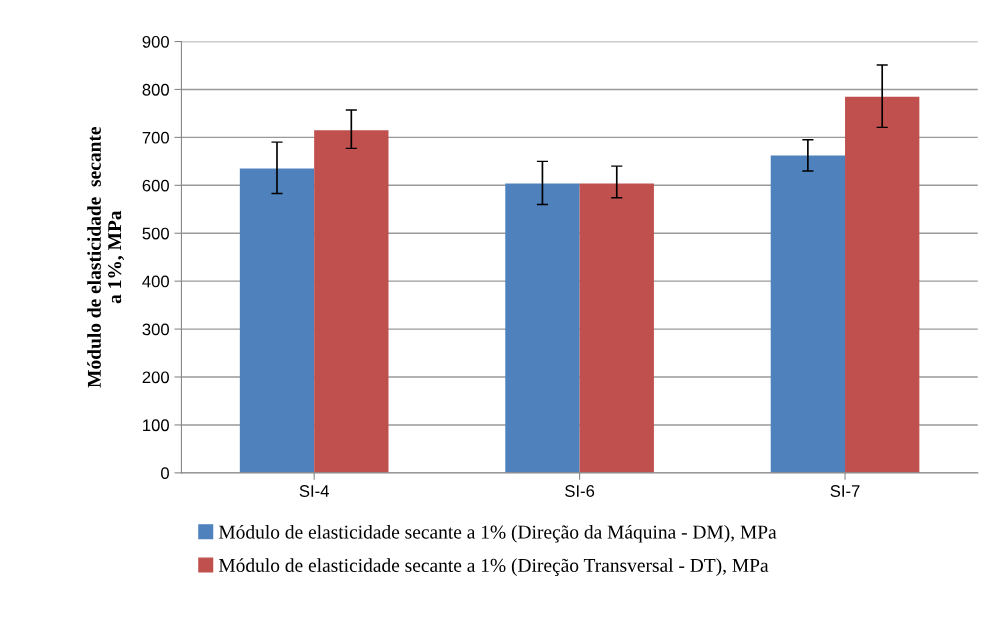 This screenshot has height=639, width=1008. Describe the element at coordinates (497, 533) in the screenshot. I see `legend-label: Módulo de elasticidade secante a 1% (Direção da Máquina - DM), MPa` at that location.